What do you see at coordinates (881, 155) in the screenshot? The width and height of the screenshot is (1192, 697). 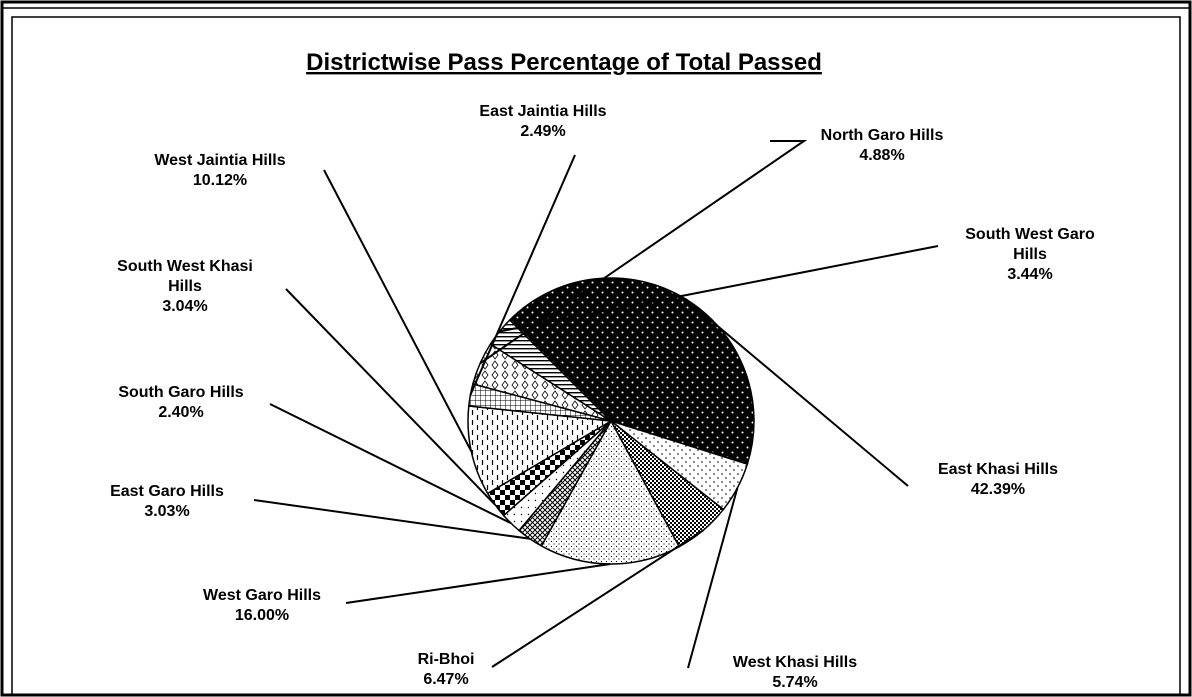 I see `slice-percent-label: 4.88%` at bounding box center [881, 155].